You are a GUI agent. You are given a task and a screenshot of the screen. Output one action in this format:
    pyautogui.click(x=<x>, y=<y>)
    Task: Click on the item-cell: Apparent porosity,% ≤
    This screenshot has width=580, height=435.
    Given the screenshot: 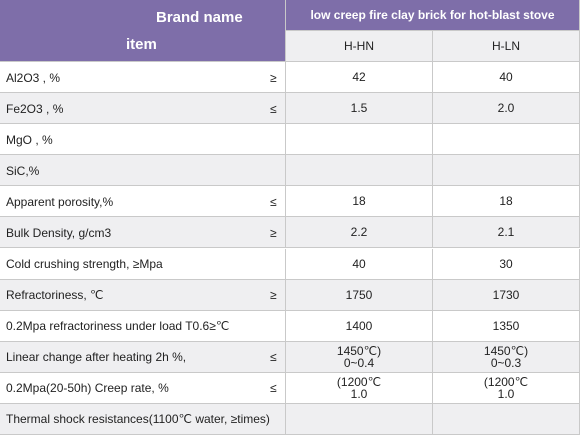 What is the action you would take?
    pyautogui.click(x=143, y=202)
    